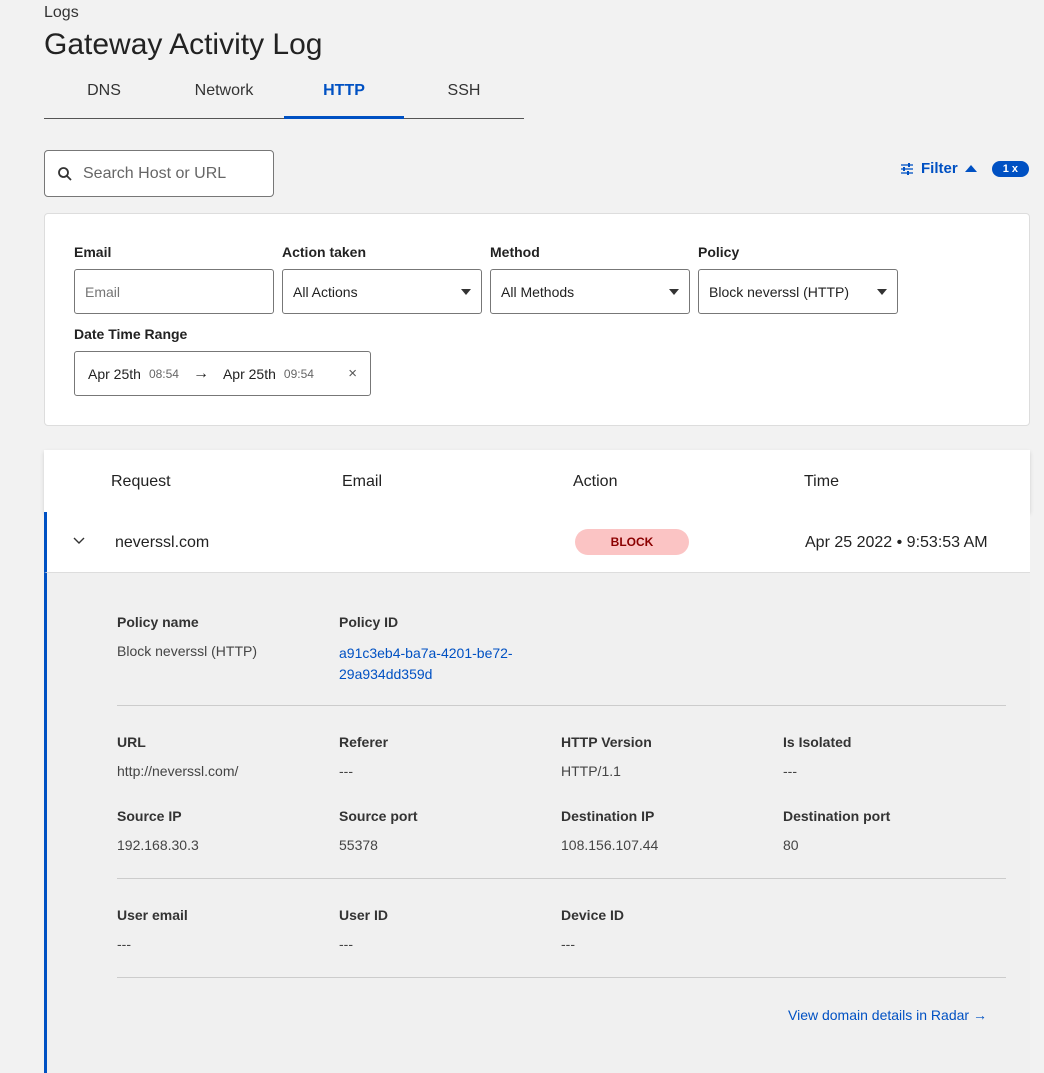 The image size is (1044, 1073). I want to click on is-isolated-value: ---, so click(790, 771).